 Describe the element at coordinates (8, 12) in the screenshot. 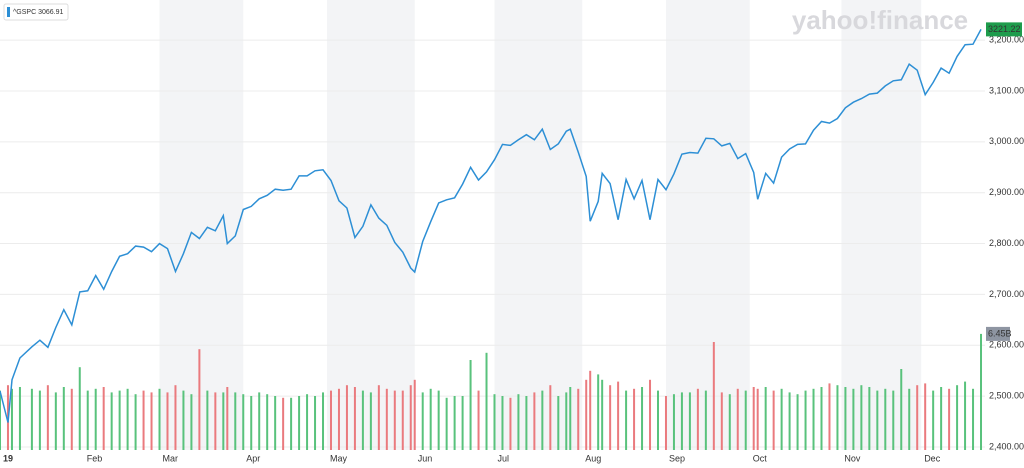

I see `legend-swatch` at that location.